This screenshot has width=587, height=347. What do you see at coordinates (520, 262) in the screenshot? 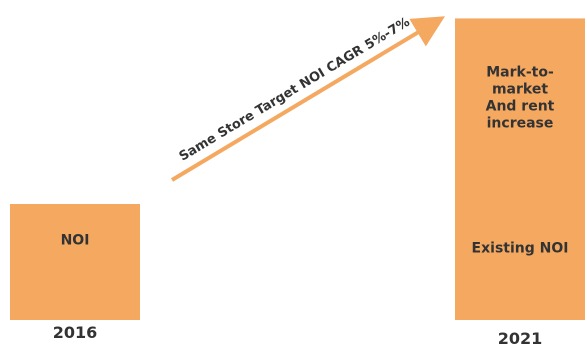
I see `bar-2021-segment-existing-noi` at bounding box center [520, 262].